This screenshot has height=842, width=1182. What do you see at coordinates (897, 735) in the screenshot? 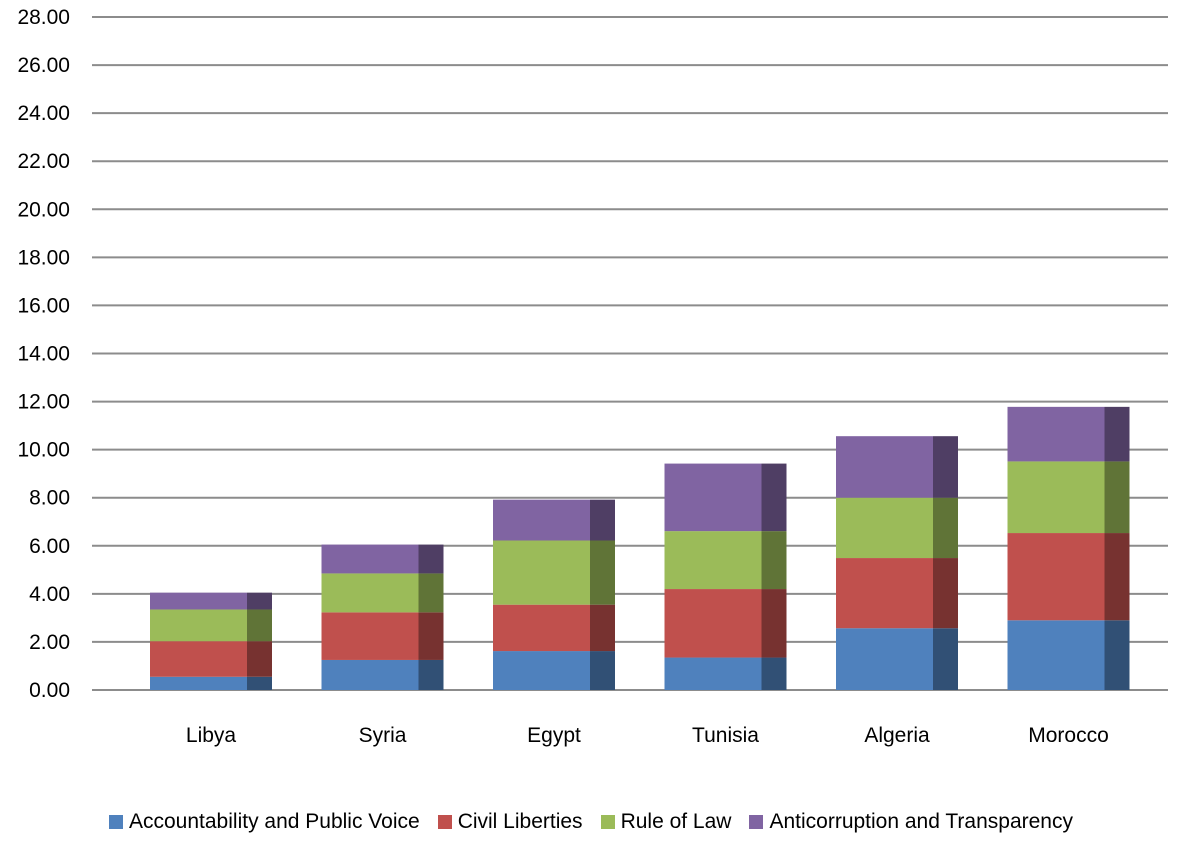
I see `x-category-label: Algeria` at bounding box center [897, 735].